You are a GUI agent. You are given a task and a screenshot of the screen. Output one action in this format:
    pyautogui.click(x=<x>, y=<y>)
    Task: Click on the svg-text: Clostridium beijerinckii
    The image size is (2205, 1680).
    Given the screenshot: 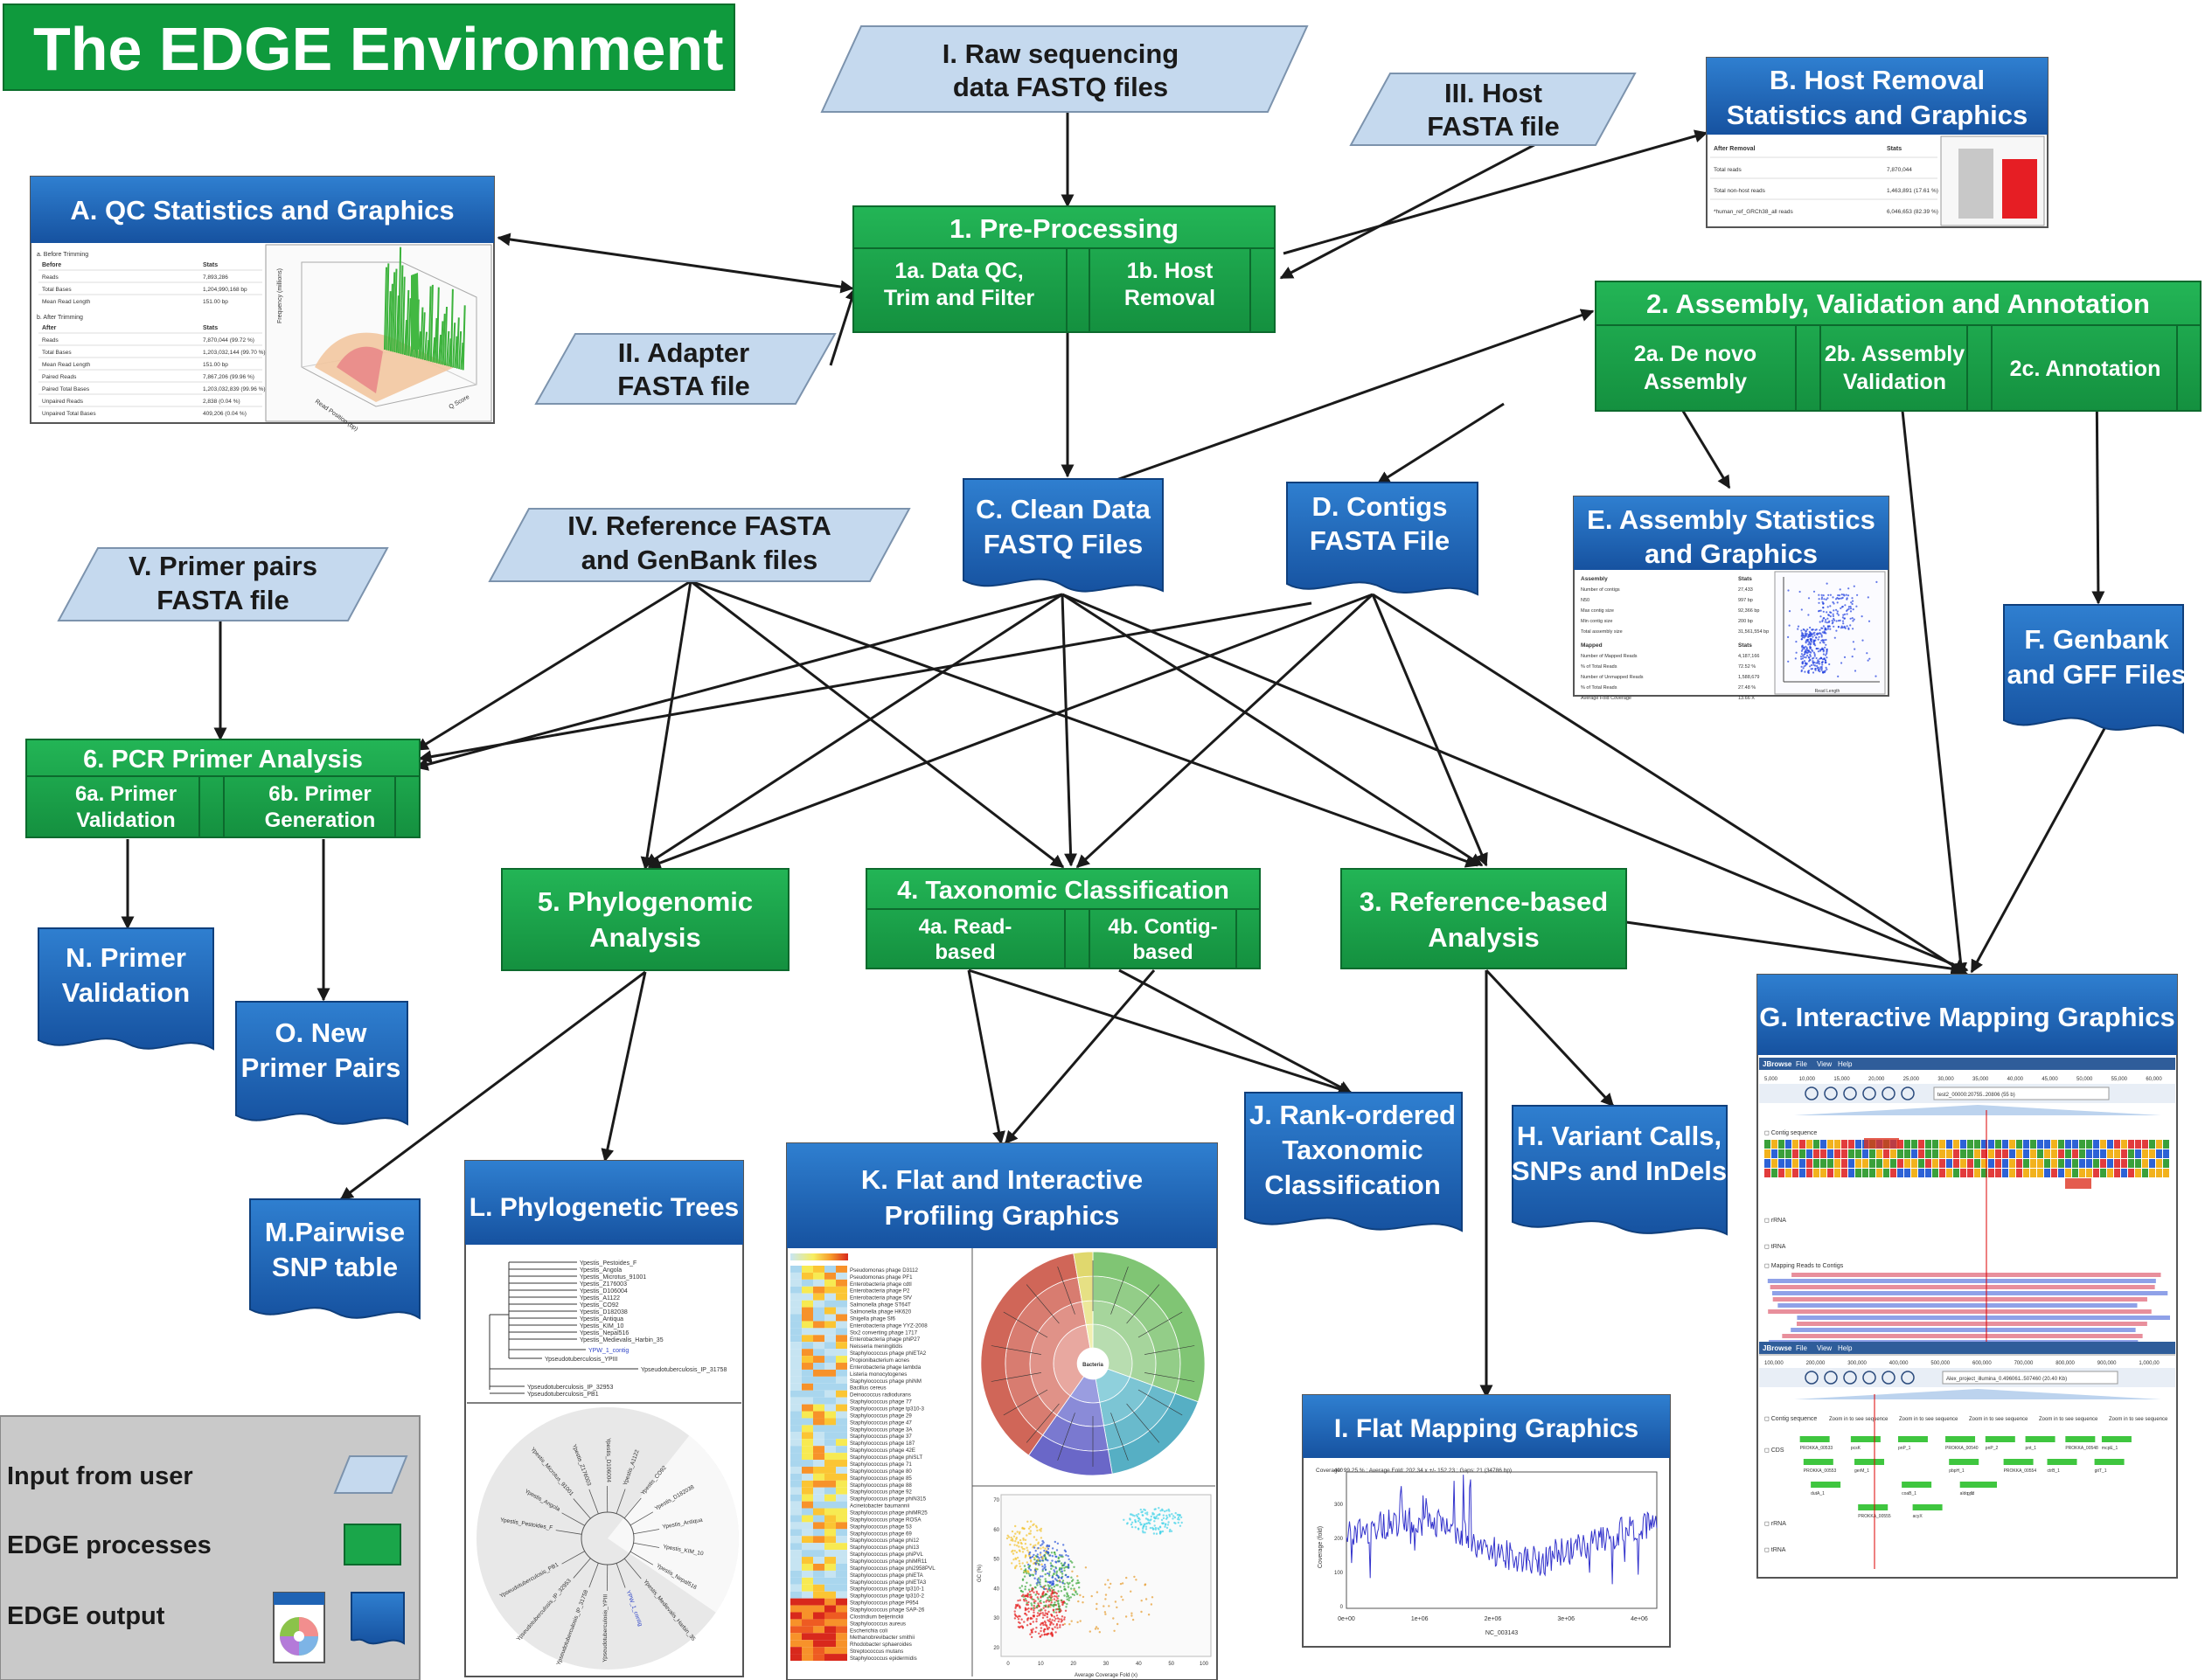 What is the action you would take?
    pyautogui.click(x=877, y=1617)
    